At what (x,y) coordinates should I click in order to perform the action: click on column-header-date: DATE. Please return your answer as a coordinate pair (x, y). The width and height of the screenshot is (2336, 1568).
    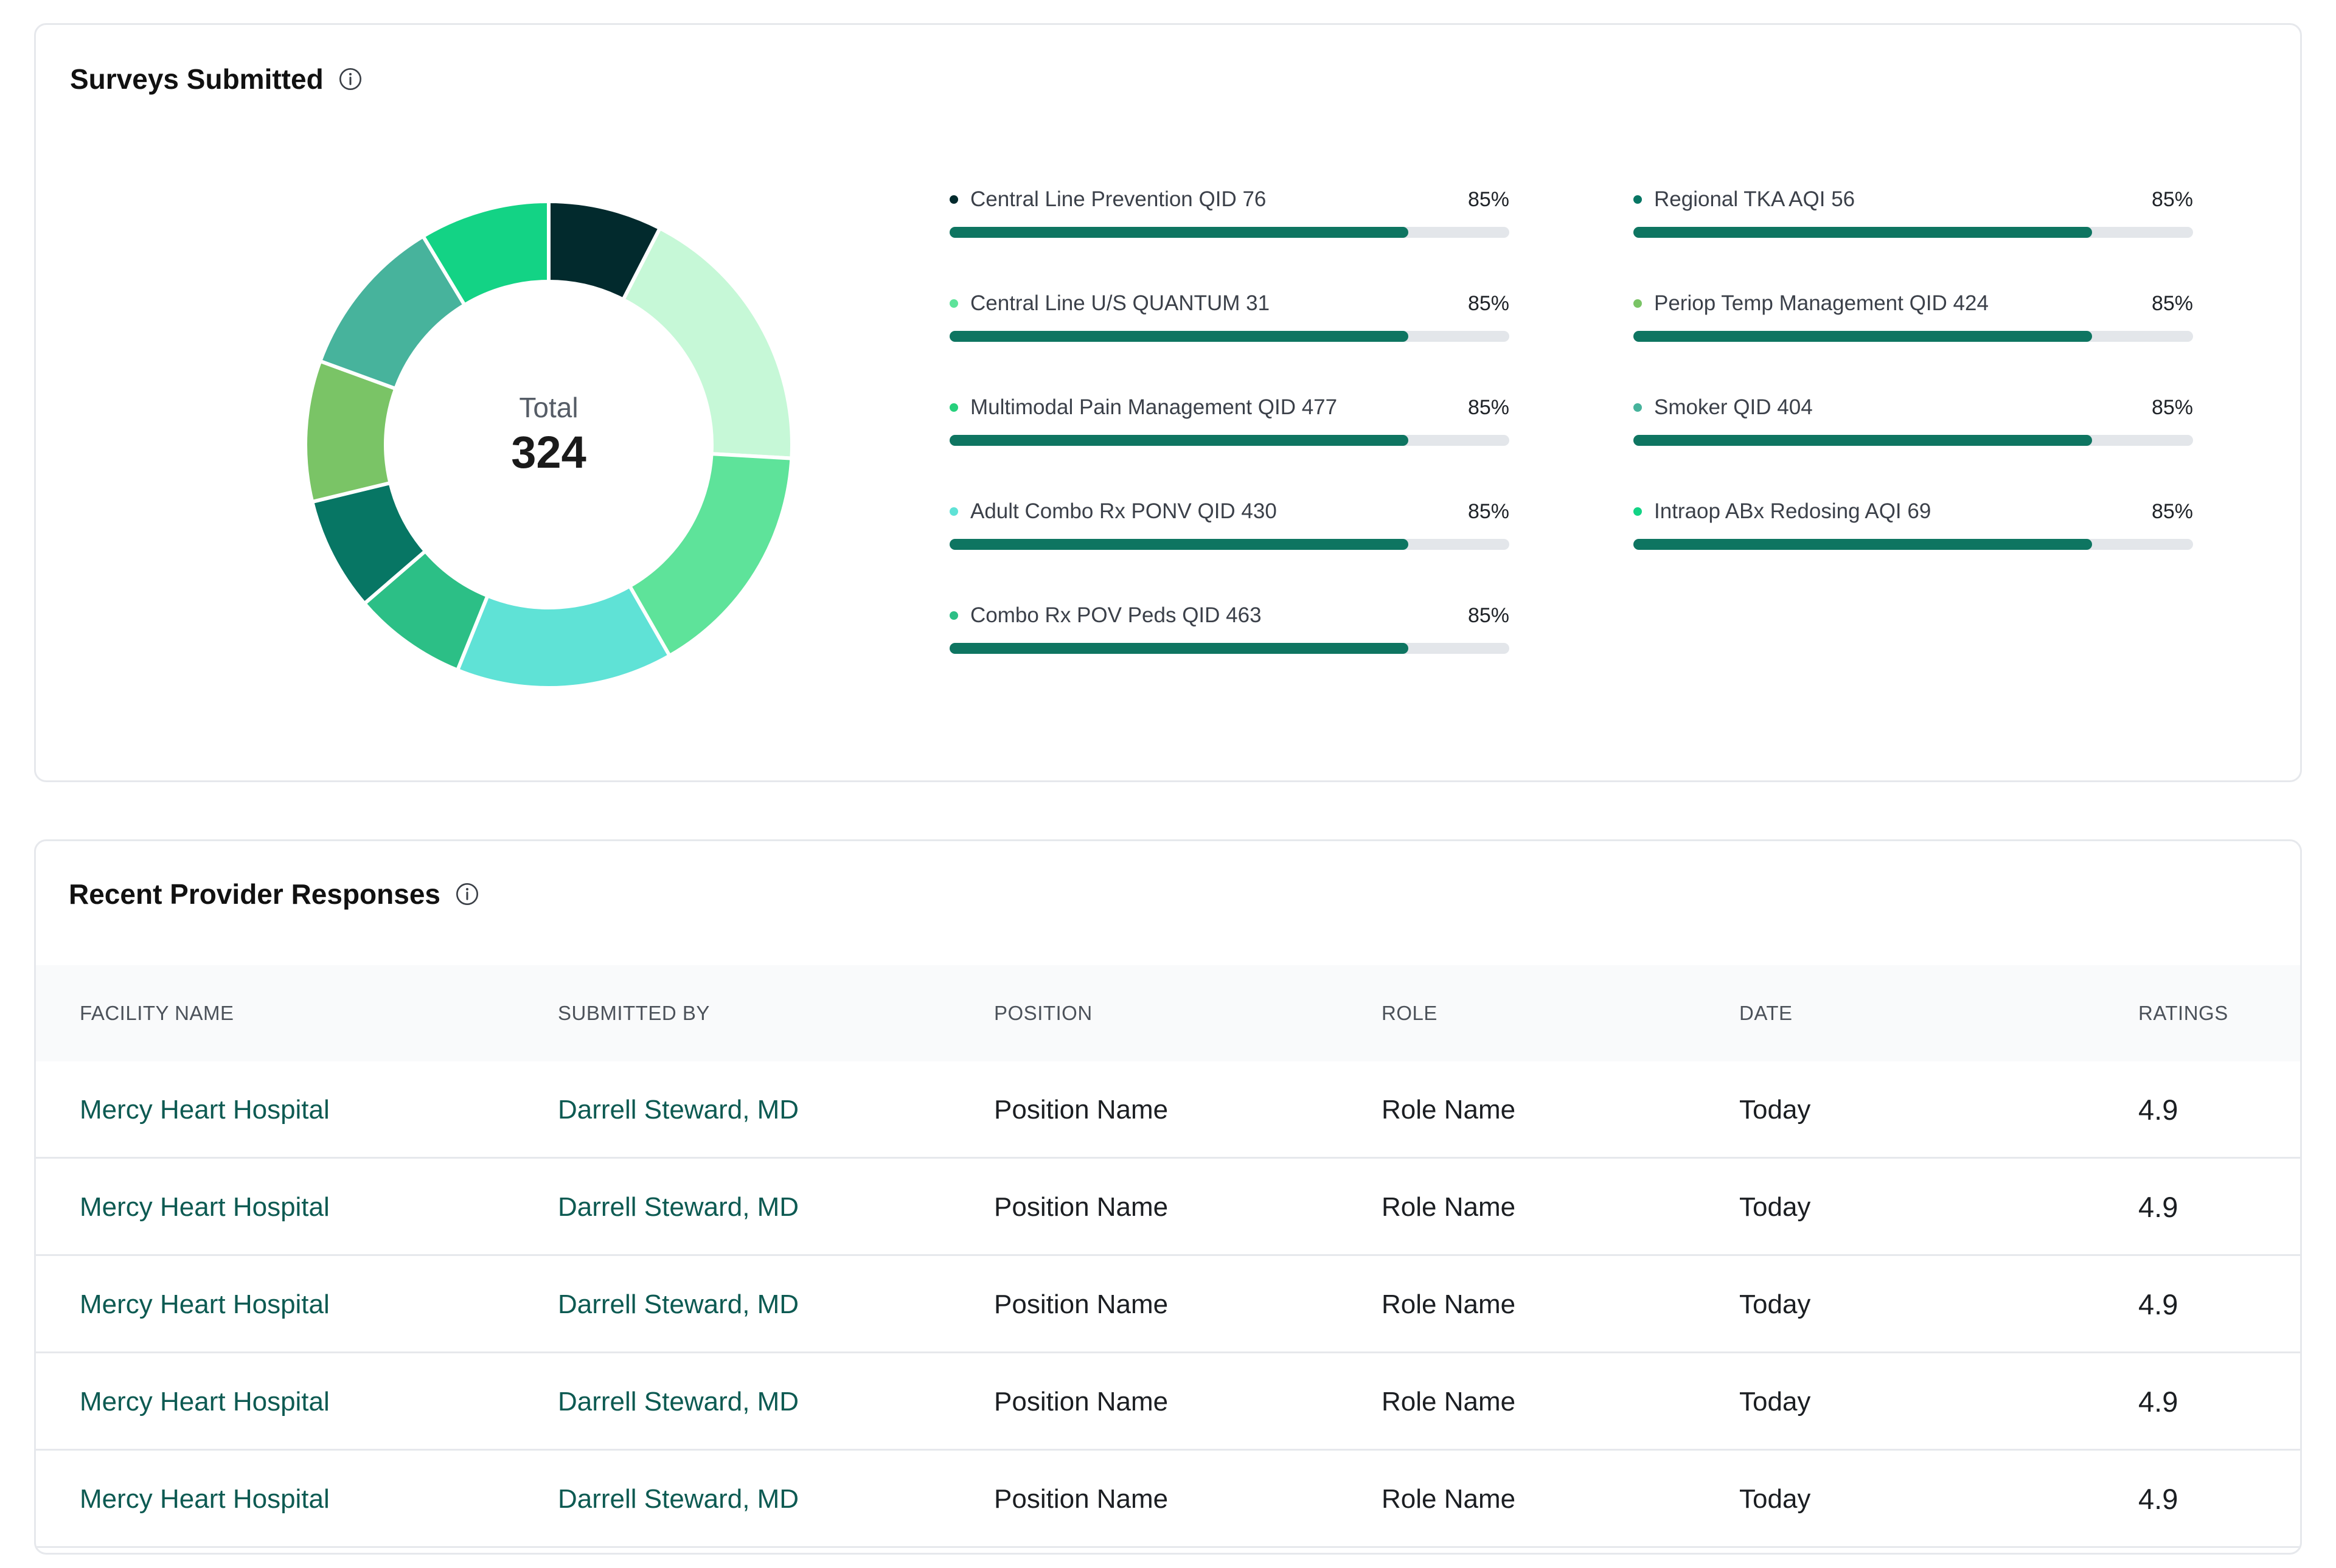
    Looking at the image, I should click on (1766, 1013).